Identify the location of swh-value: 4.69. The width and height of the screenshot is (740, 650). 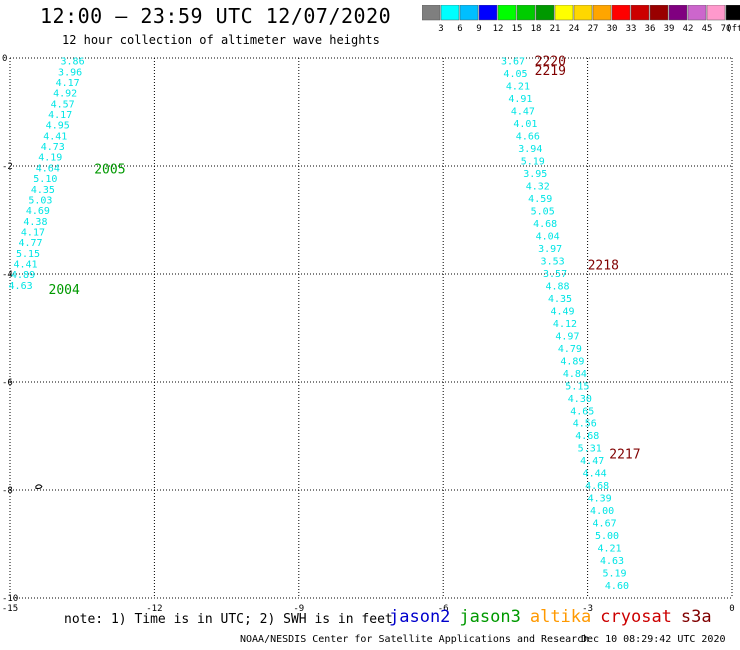
(38, 211).